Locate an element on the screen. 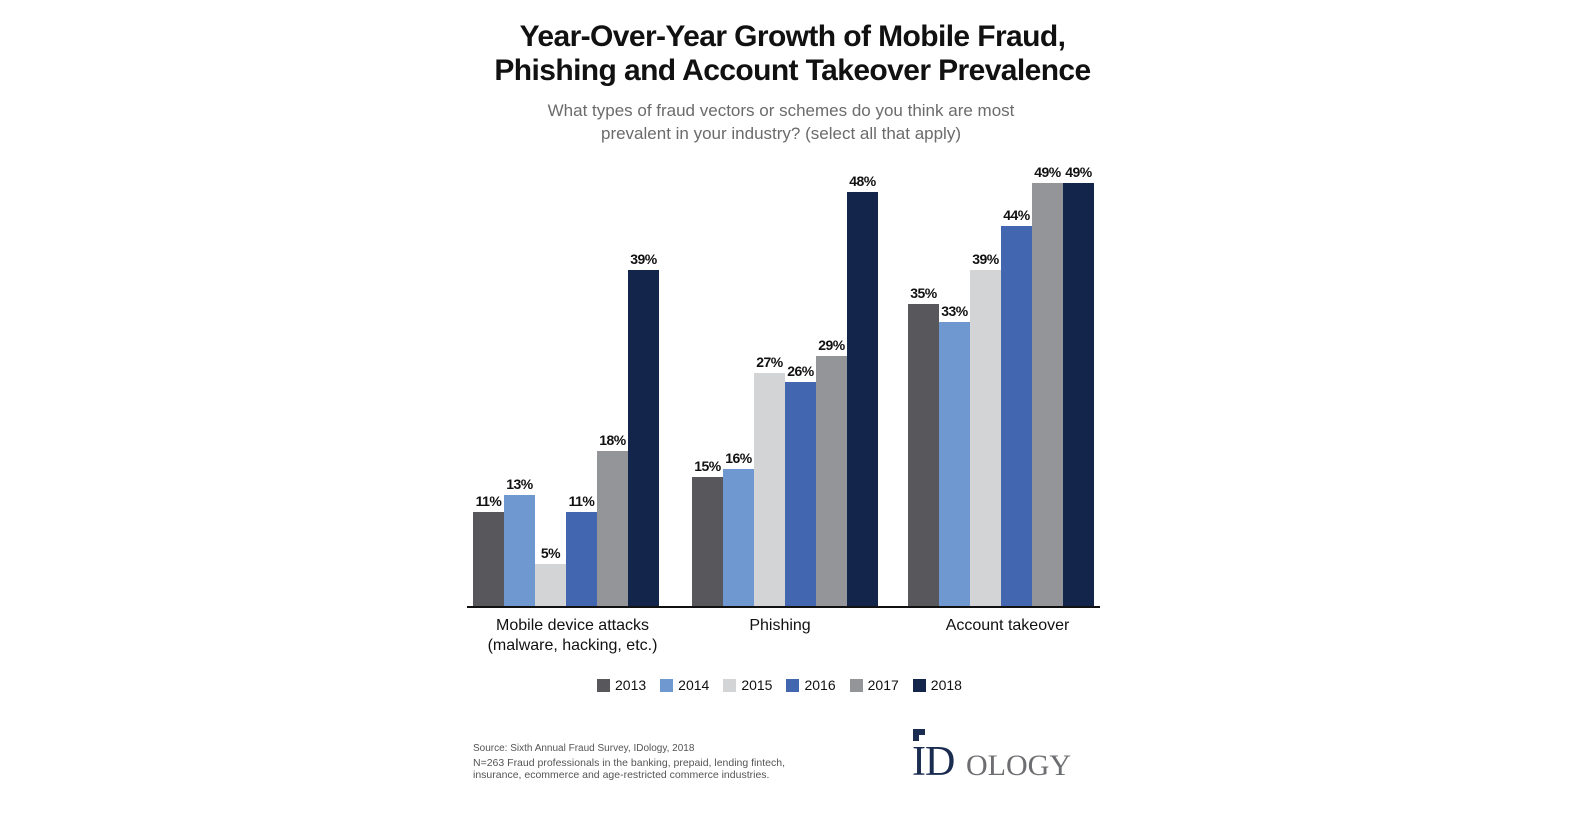  chart-title-line-2: Phishing and Account Takeover Prevalence is located at coordinates (792, 70).